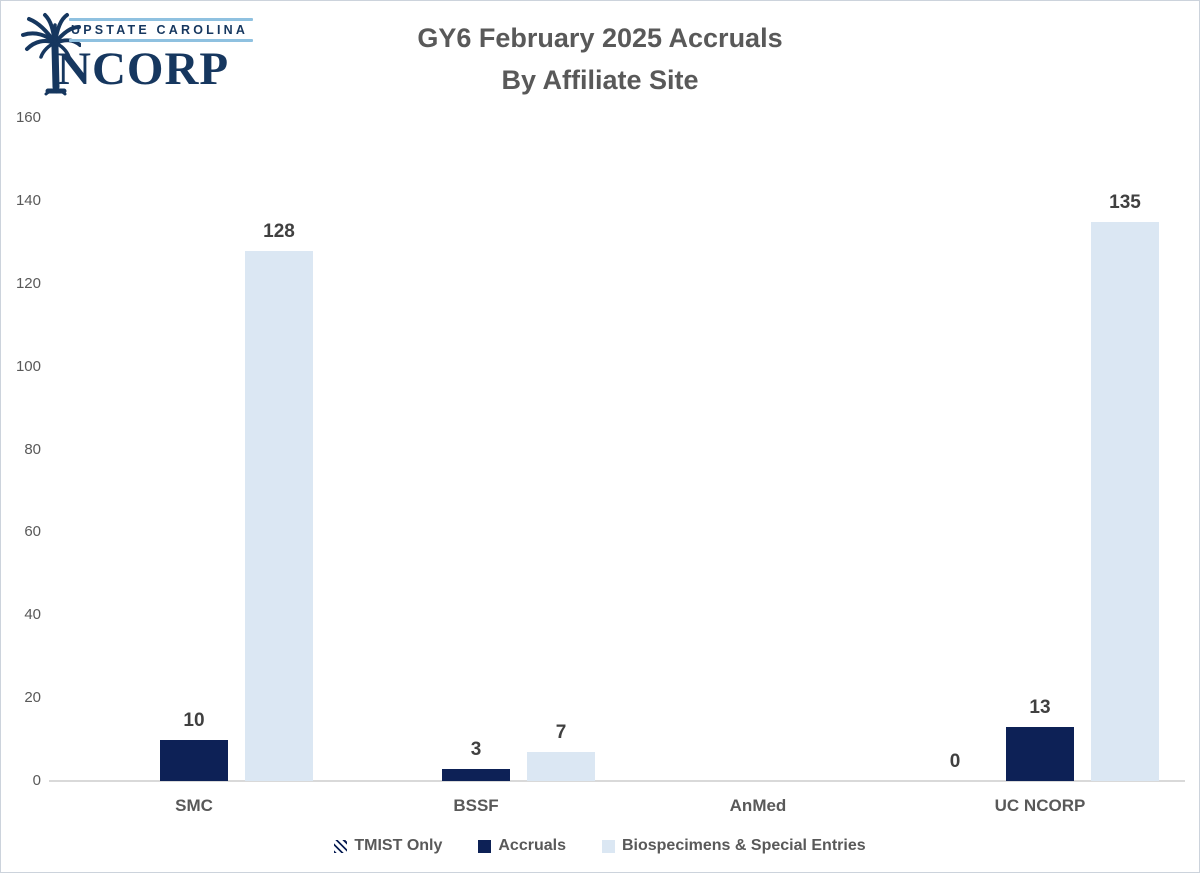 This screenshot has width=1200, height=873. What do you see at coordinates (561, 766) in the screenshot?
I see `bar-bssf-biospecimens-special-entries` at bounding box center [561, 766].